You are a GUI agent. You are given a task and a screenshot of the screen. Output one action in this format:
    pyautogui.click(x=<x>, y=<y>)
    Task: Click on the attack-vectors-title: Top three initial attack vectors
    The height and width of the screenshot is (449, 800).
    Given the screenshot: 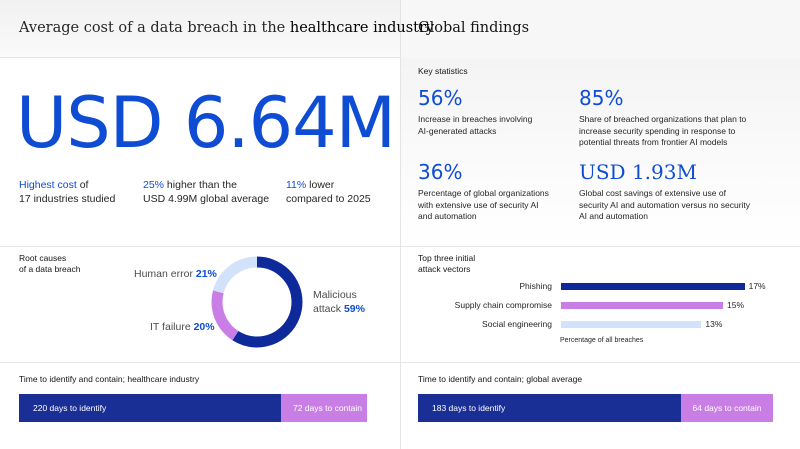 What is the action you would take?
    pyautogui.click(x=447, y=263)
    